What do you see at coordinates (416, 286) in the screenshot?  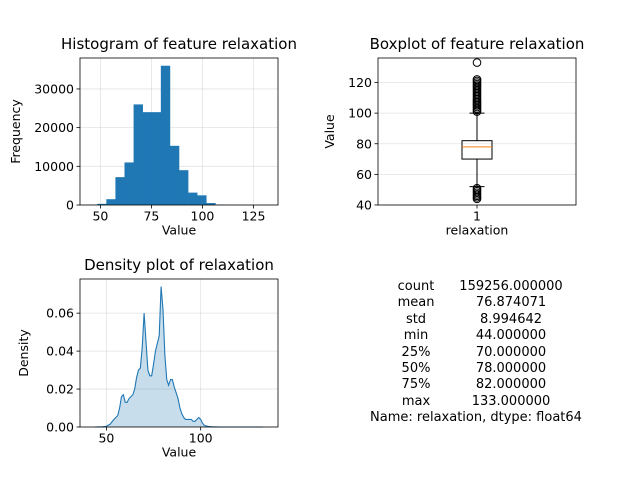 I see `stats-key: count` at bounding box center [416, 286].